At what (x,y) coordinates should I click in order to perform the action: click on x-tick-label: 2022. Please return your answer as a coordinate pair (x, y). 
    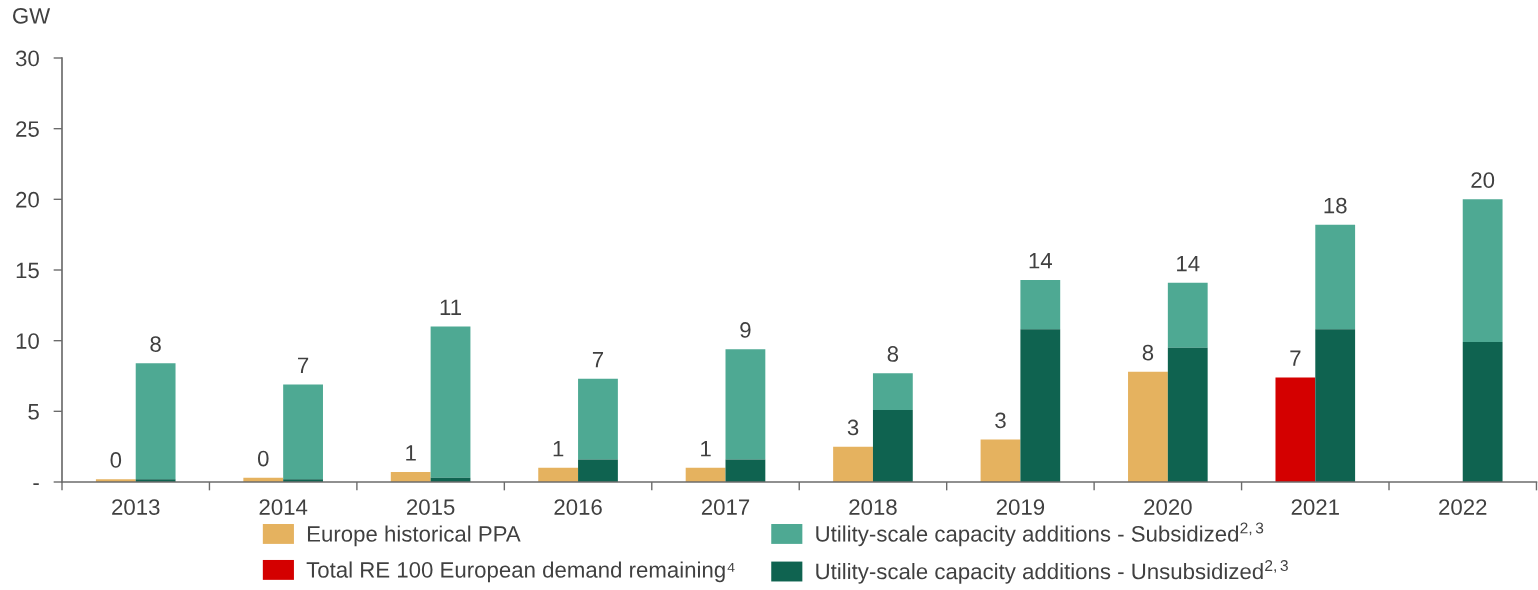
    Looking at the image, I should click on (1463, 507).